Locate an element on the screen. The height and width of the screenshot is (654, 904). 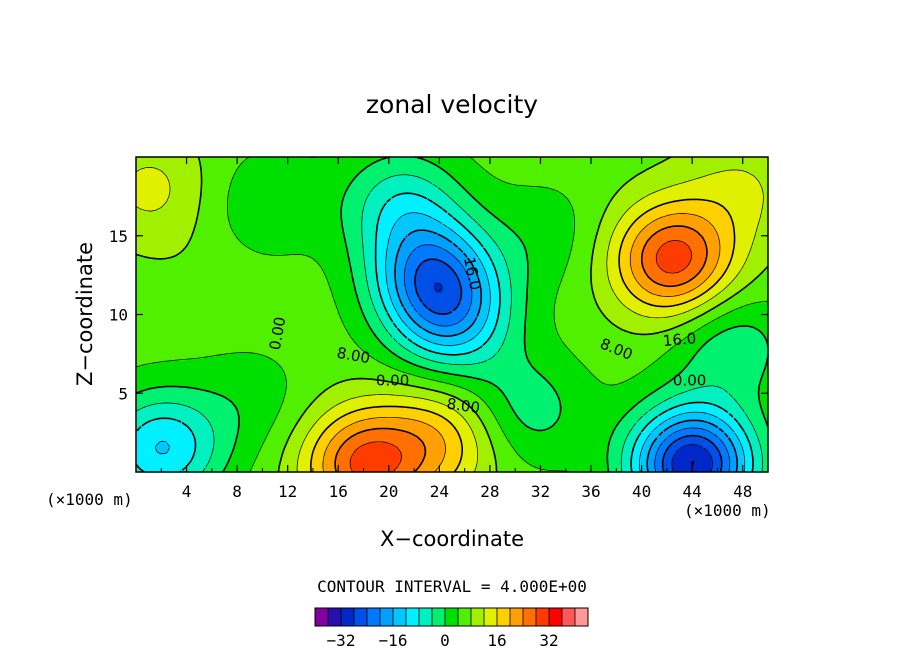
y-tick-label: 15 is located at coordinates (118, 236).